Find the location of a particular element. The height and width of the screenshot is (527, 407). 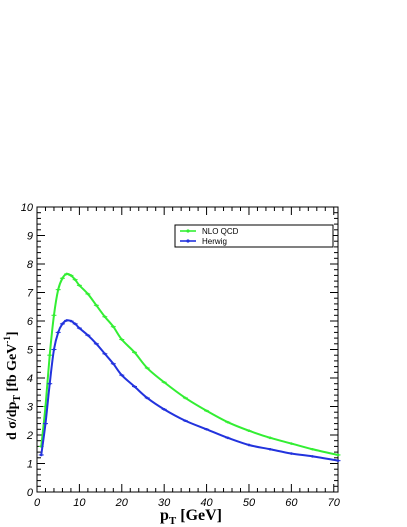

legend-marker-nlo is located at coordinates (188, 231).